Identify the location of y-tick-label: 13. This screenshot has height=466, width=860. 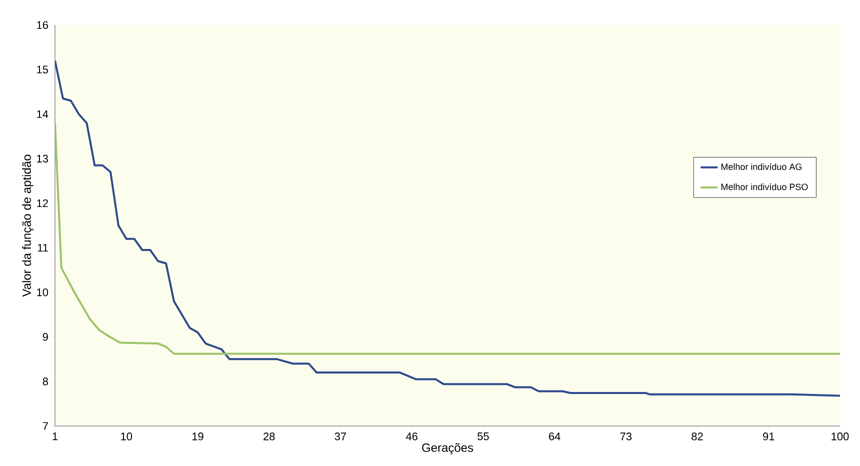
(42, 158).